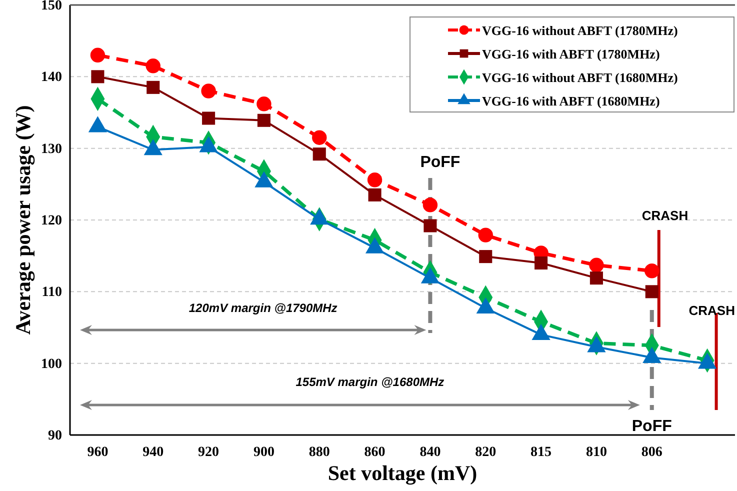  I want to click on x-tick-label: 940, so click(153, 452).